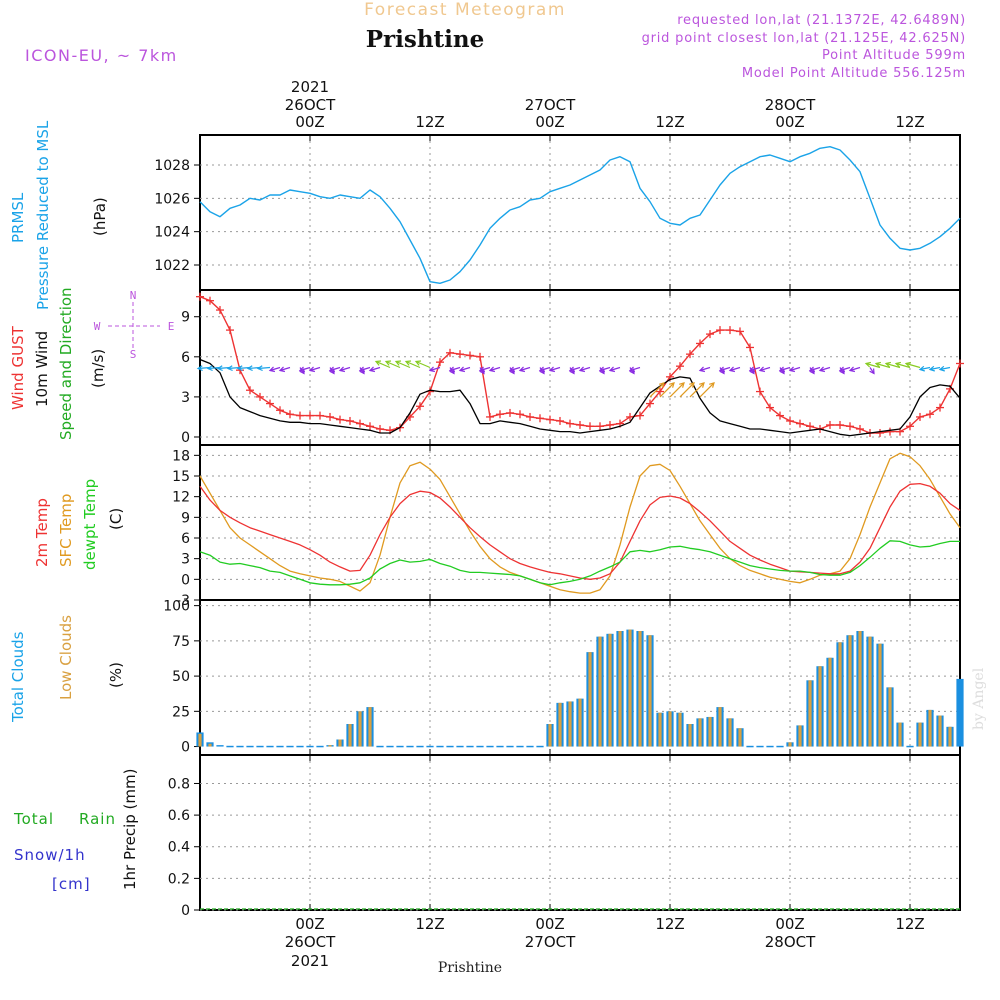 The image size is (1000, 1000). I want to click on model-label: ICON-EU, ~ 7km, so click(101, 55).